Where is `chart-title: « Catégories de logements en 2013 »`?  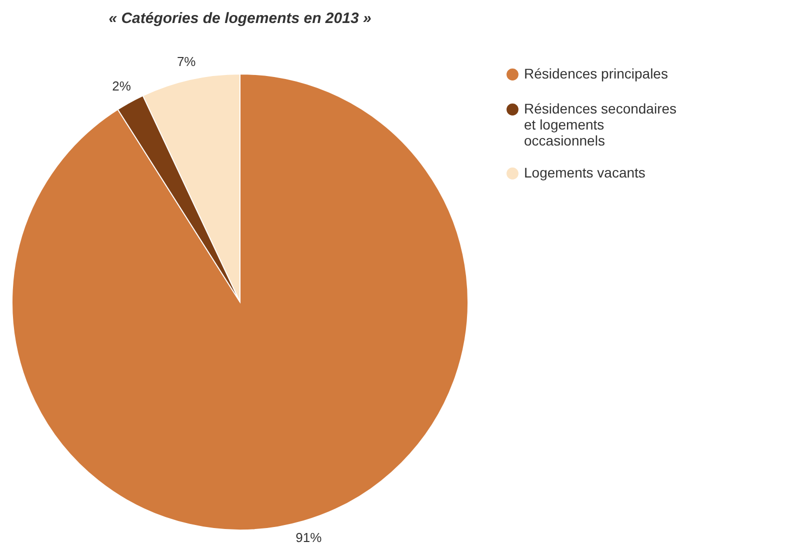 chart-title: « Catégories de logements en 2013 » is located at coordinates (240, 18).